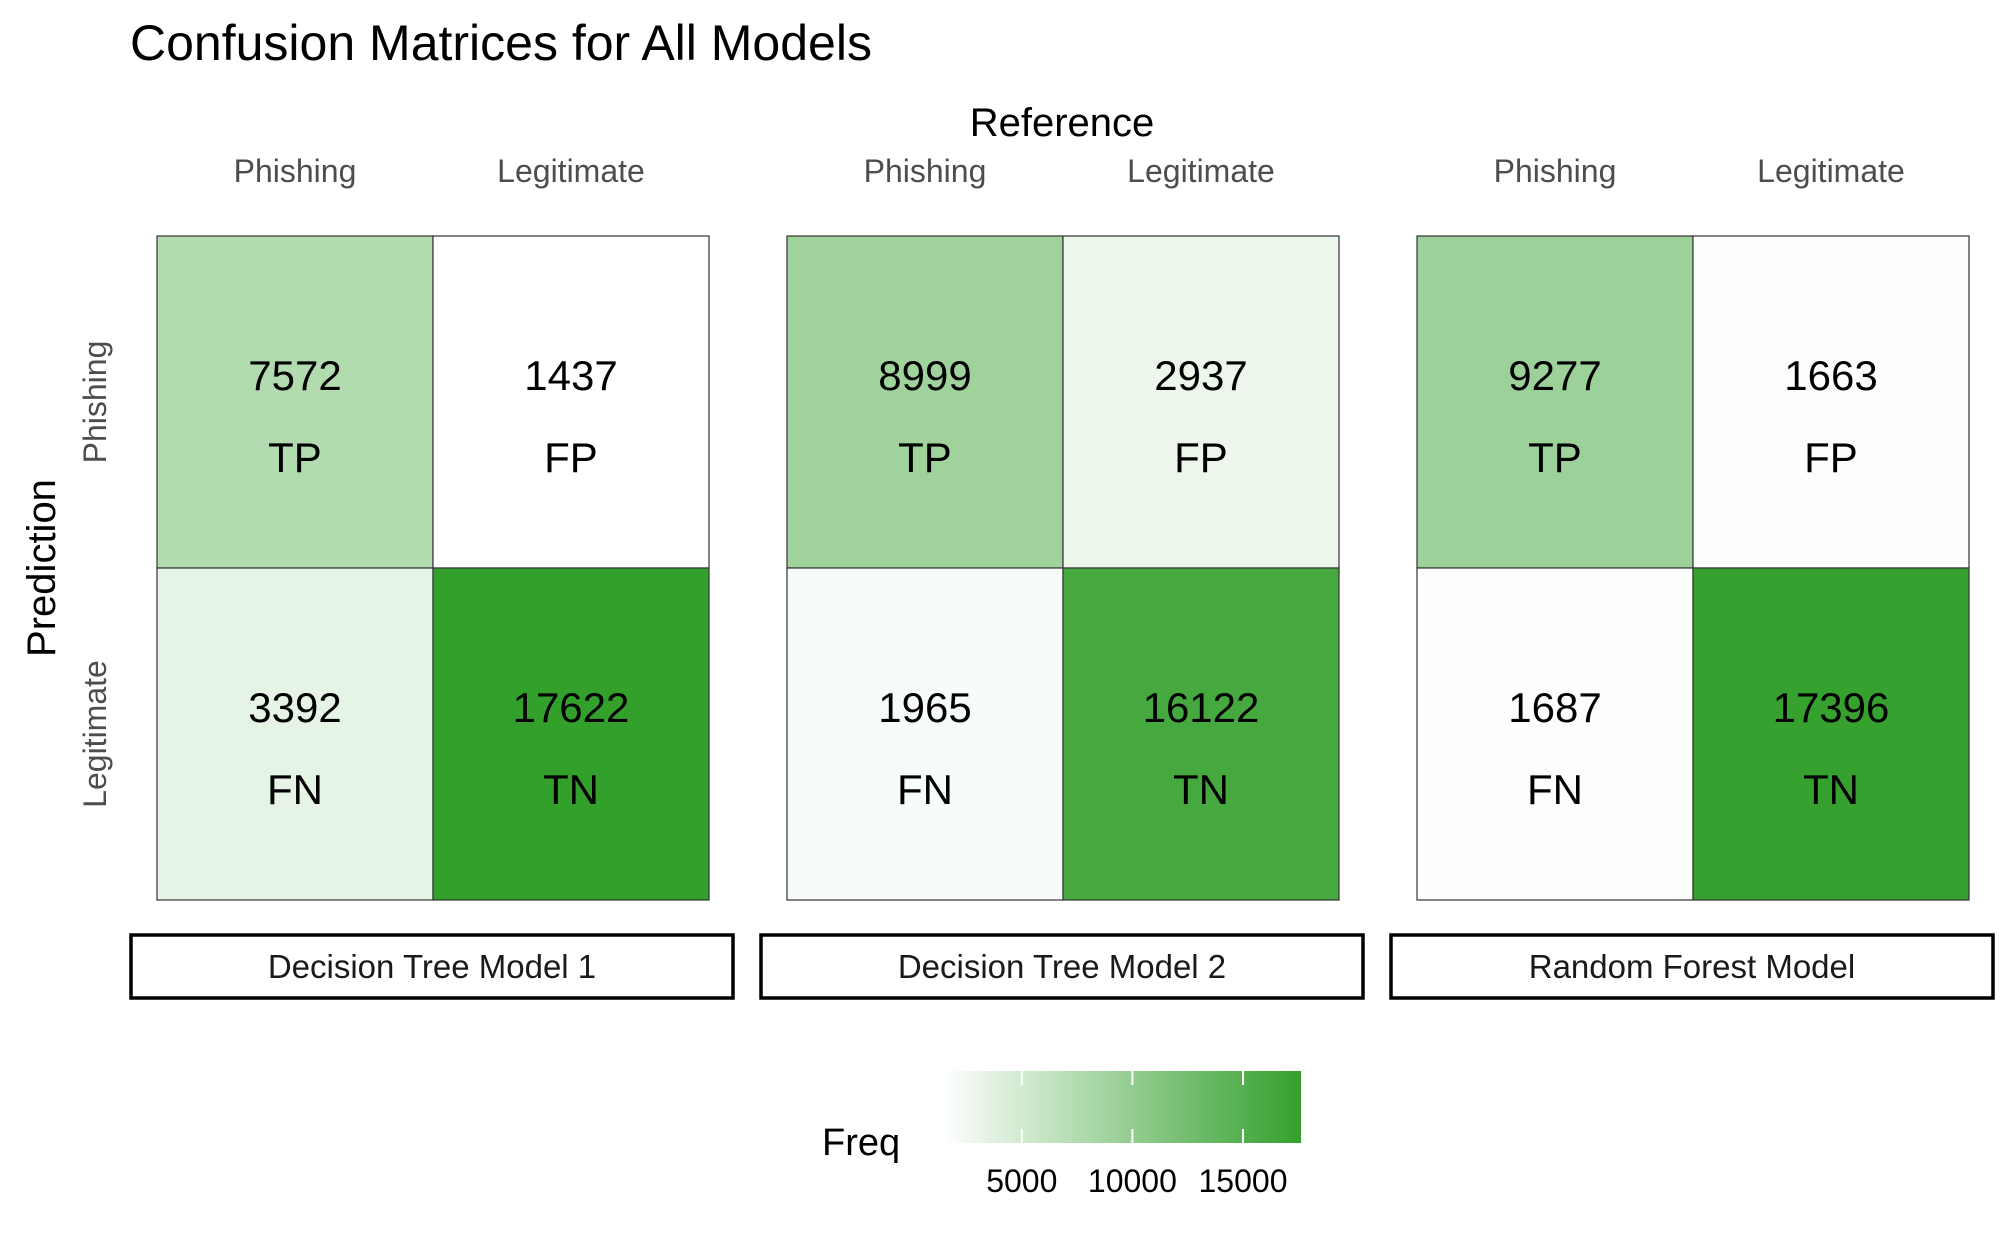 Image resolution: width=2008 pixels, height=1241 pixels. Describe the element at coordinates (294, 707) in the screenshot. I see `cell-value-label: 3392` at that location.